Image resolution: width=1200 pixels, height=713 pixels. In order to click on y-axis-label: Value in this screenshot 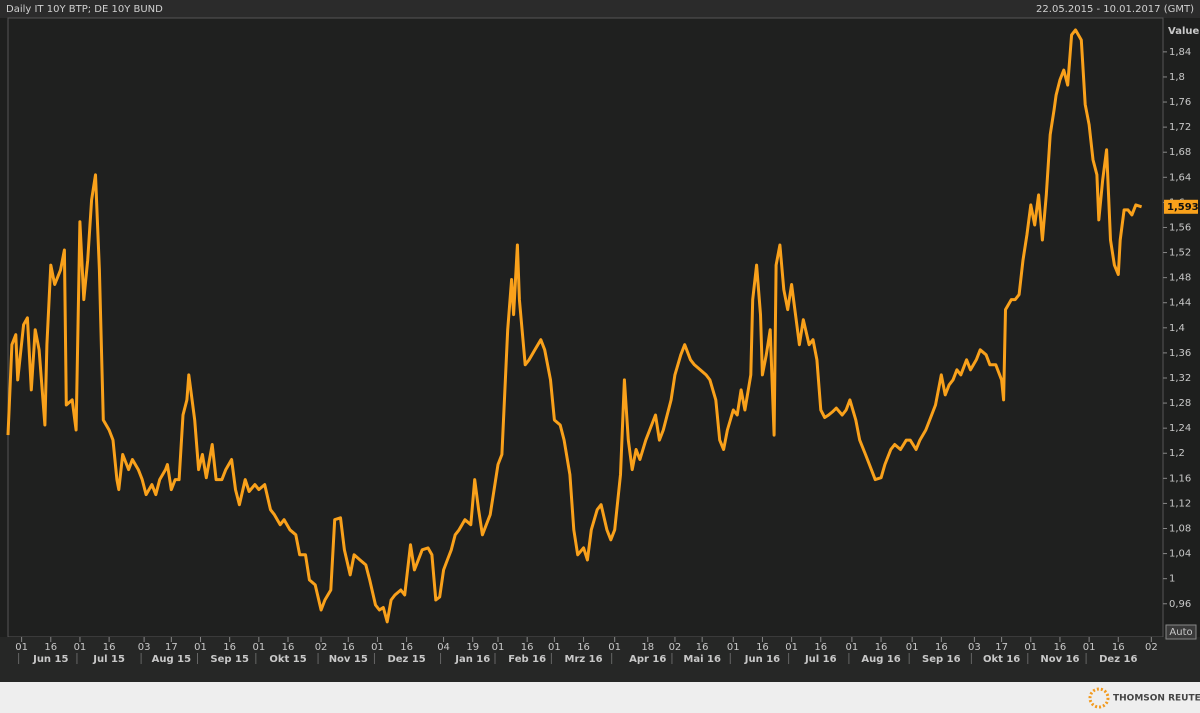, I will do `click(1183, 31)`.